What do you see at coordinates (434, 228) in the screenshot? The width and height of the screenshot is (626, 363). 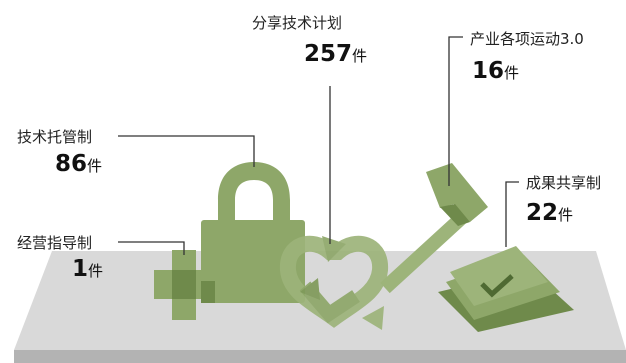 I see `hammer-icon` at bounding box center [434, 228].